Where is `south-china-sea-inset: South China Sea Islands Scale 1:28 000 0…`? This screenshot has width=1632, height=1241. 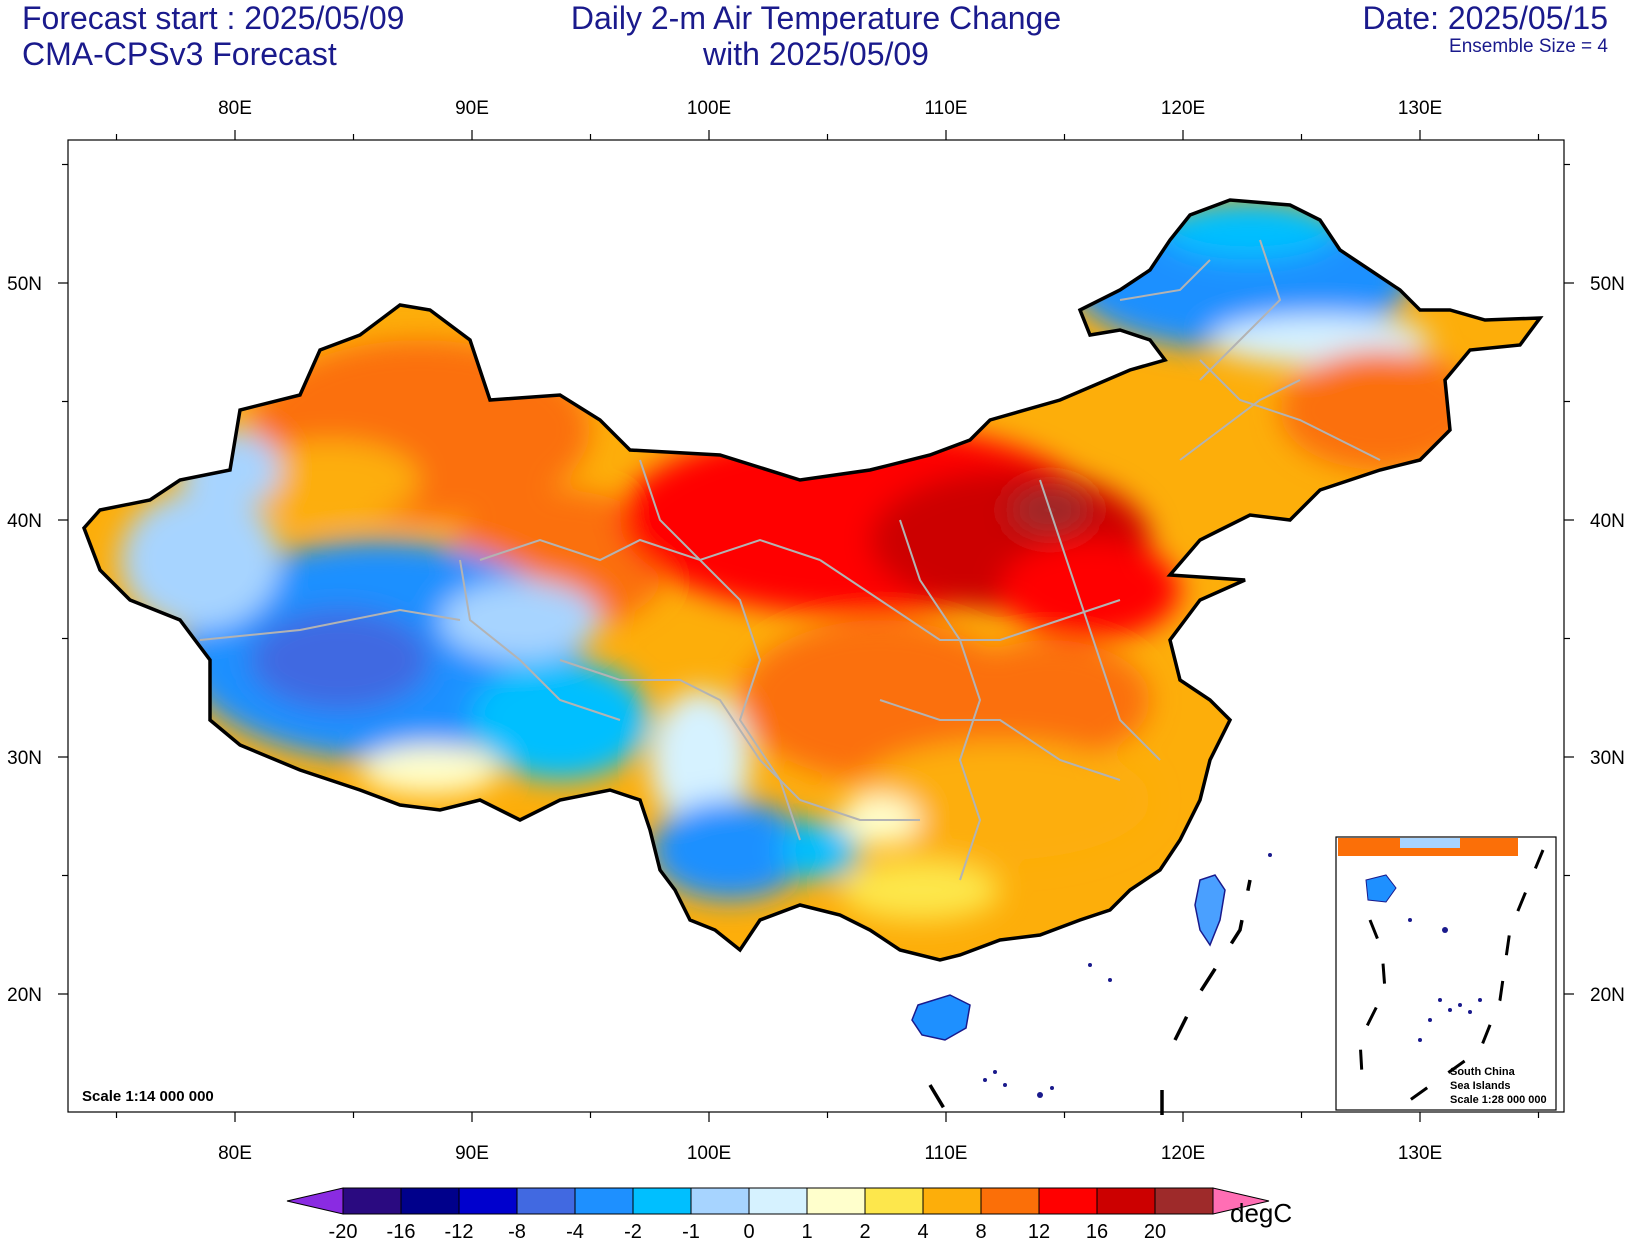
south-china-sea-inset: South China Sea Islands Scale 1:28 000 0… is located at coordinates (1446, 973).